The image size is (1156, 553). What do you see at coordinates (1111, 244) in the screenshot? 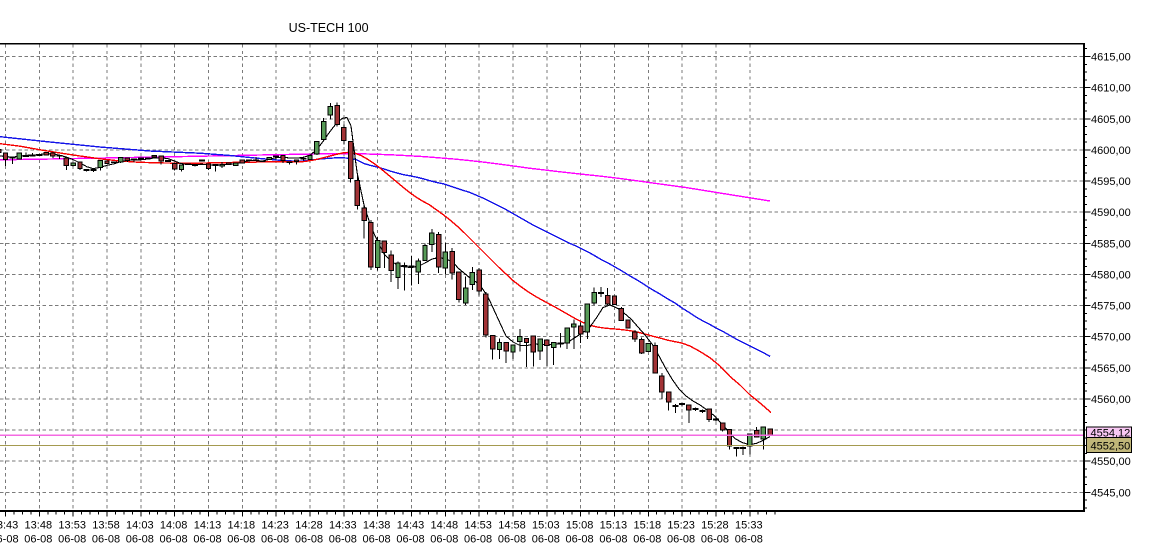
I see `svg-text: 4585,00` at bounding box center [1111, 244].